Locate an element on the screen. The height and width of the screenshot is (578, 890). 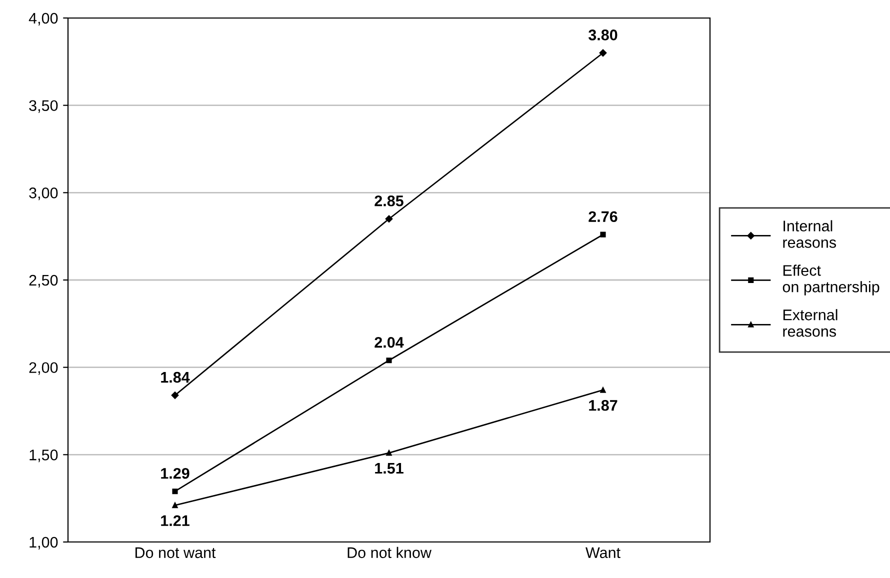
data-label: 2.04 is located at coordinates (389, 342).